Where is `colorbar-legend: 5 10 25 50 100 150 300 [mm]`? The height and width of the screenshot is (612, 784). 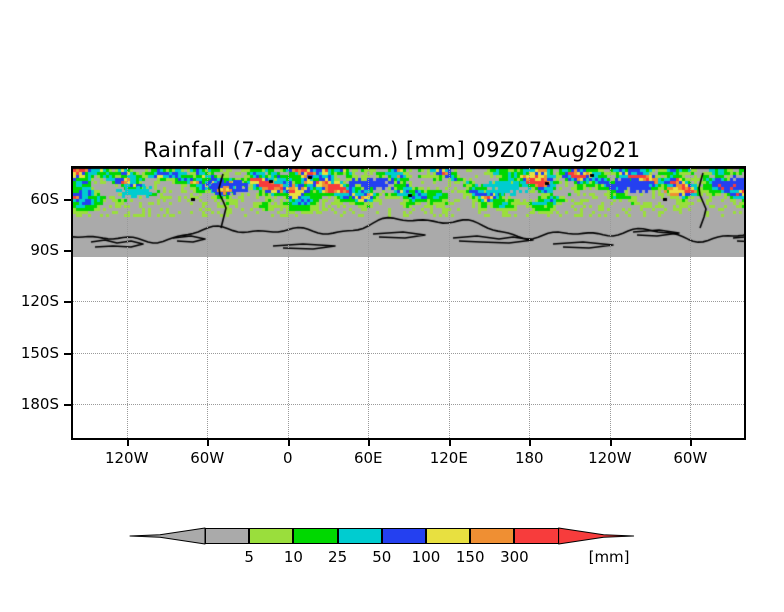 colorbar-legend: 5 10 25 50 100 150 300 [mm] is located at coordinates (392, 545).